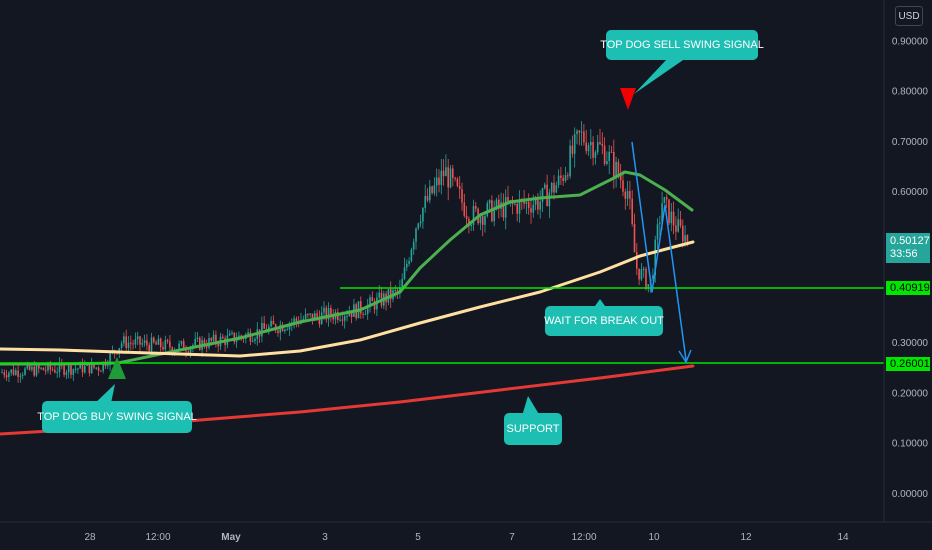  Describe the element at coordinates (910, 444) in the screenshot. I see `price-tick-label: 0.10000` at that location.